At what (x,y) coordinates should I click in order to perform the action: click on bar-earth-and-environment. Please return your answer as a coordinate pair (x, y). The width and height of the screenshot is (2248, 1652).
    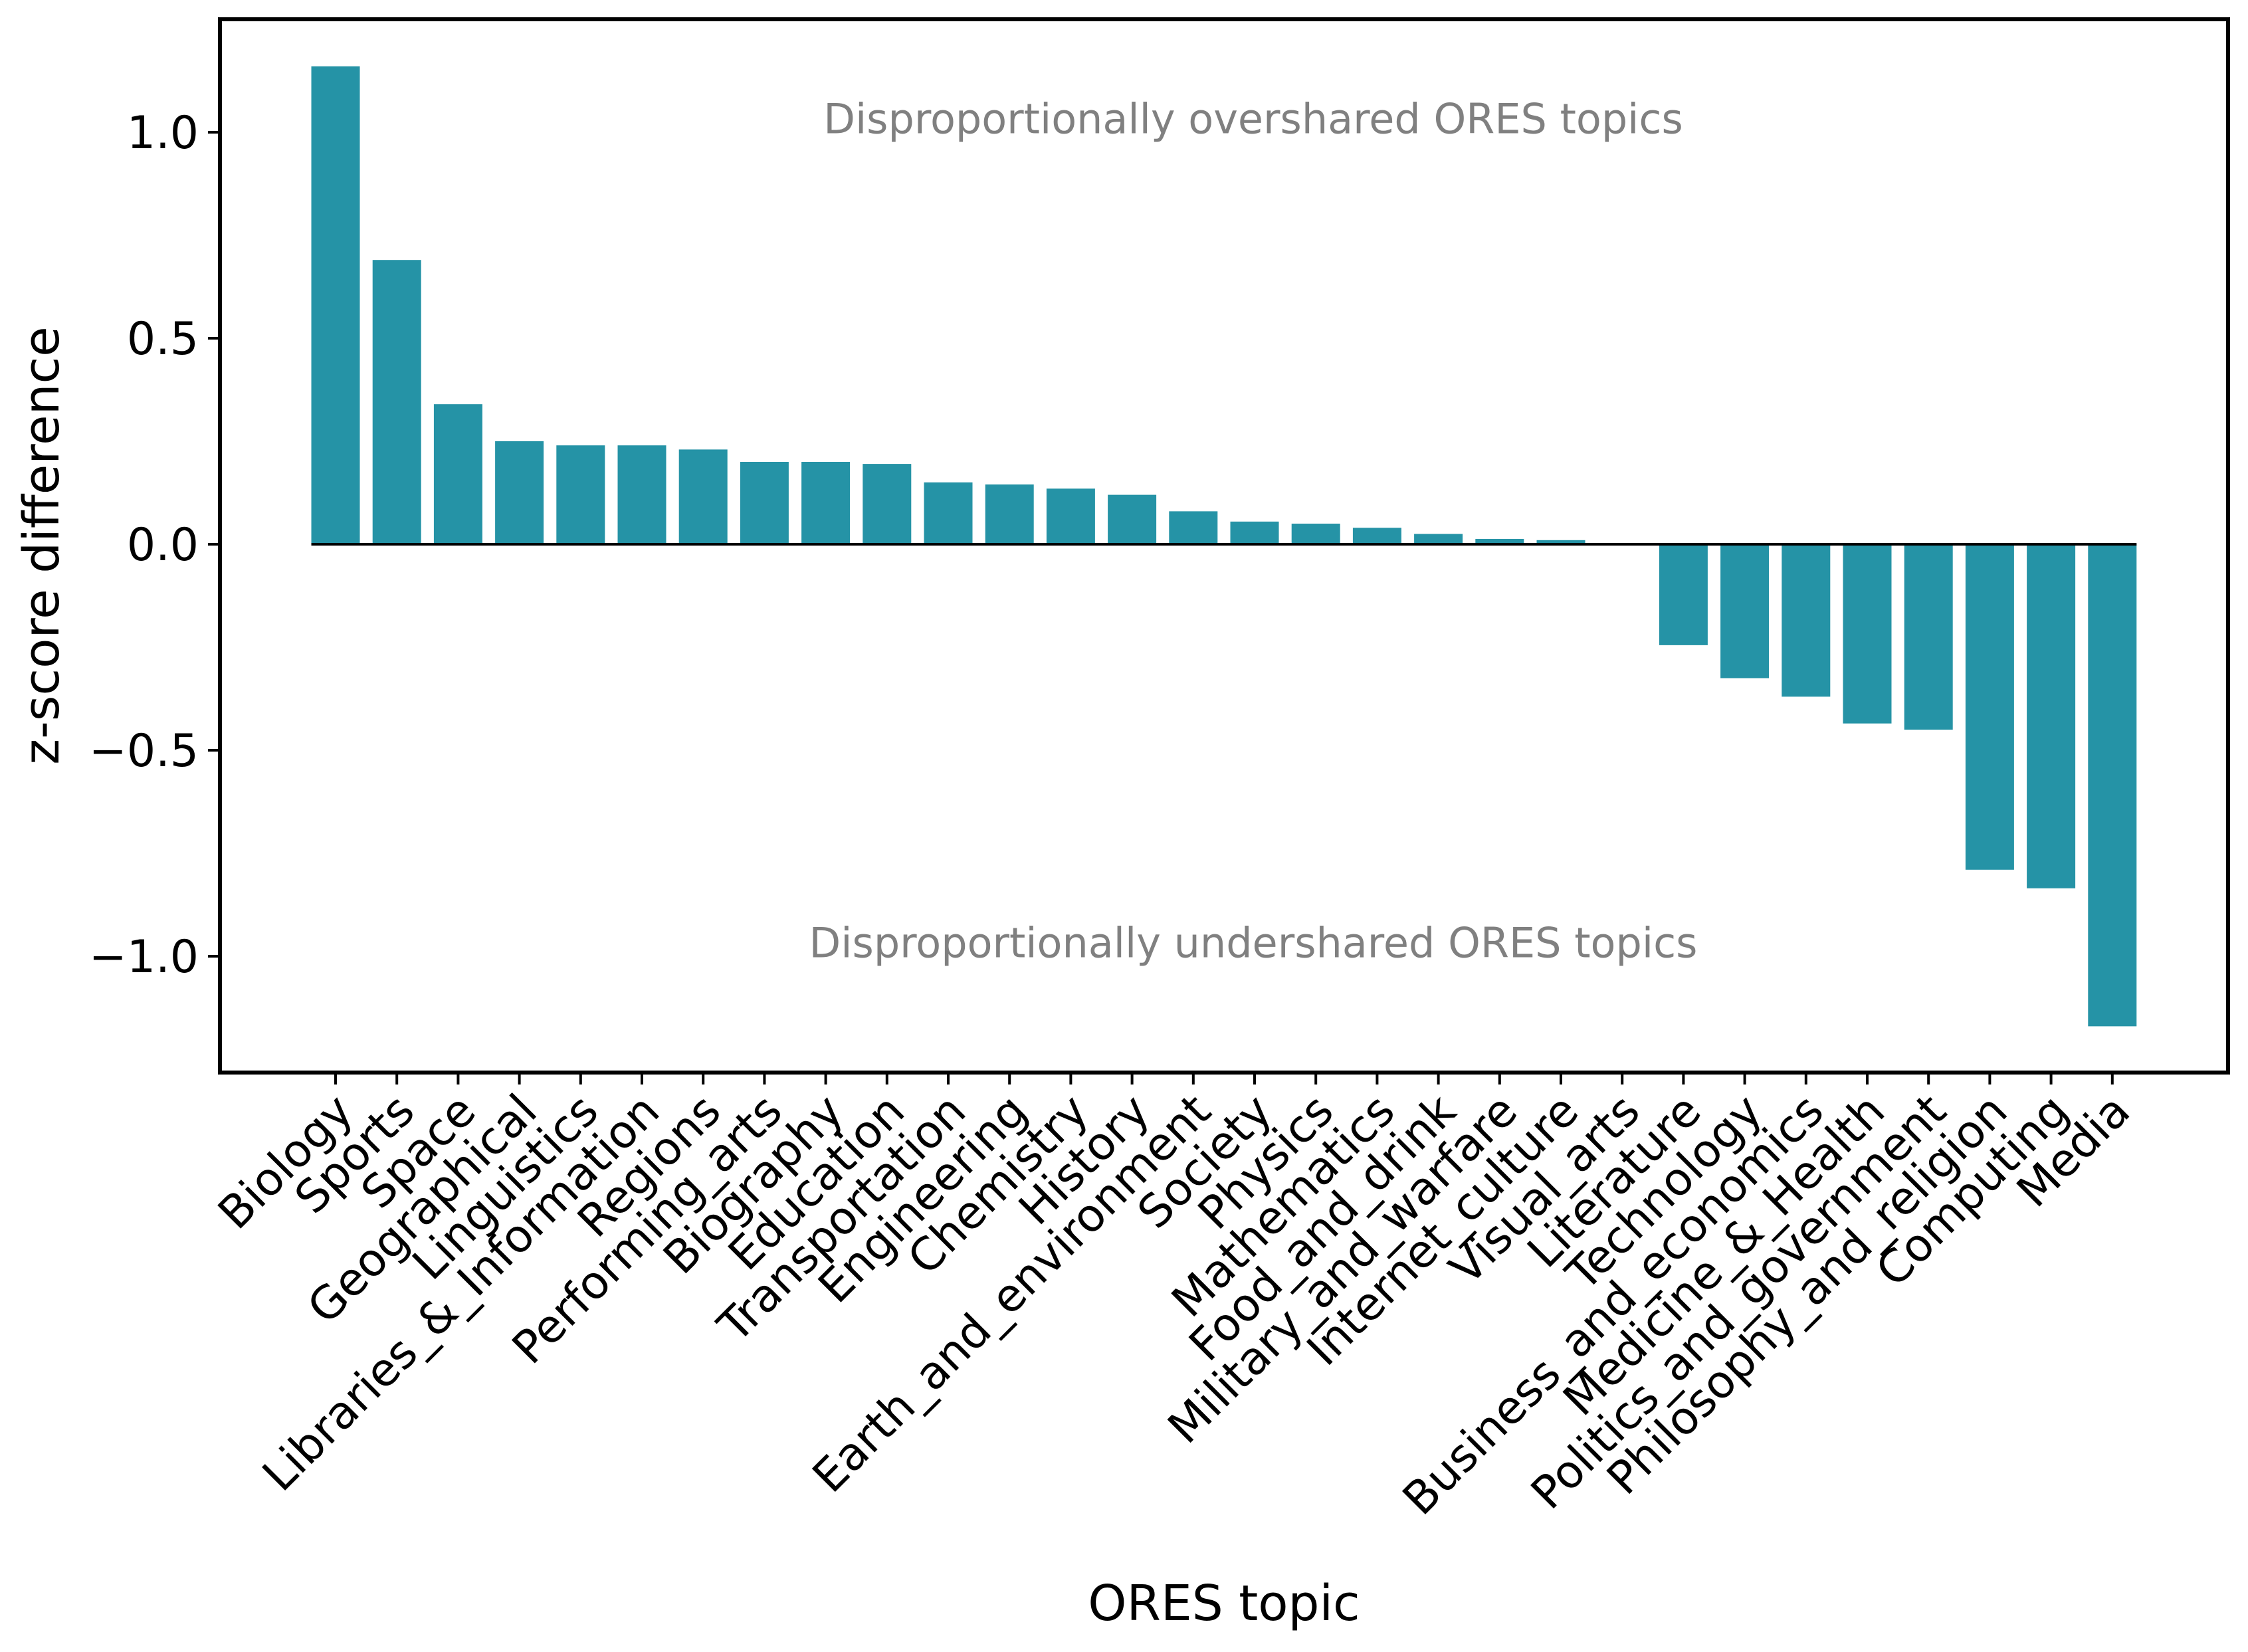
    Looking at the image, I should click on (1193, 527).